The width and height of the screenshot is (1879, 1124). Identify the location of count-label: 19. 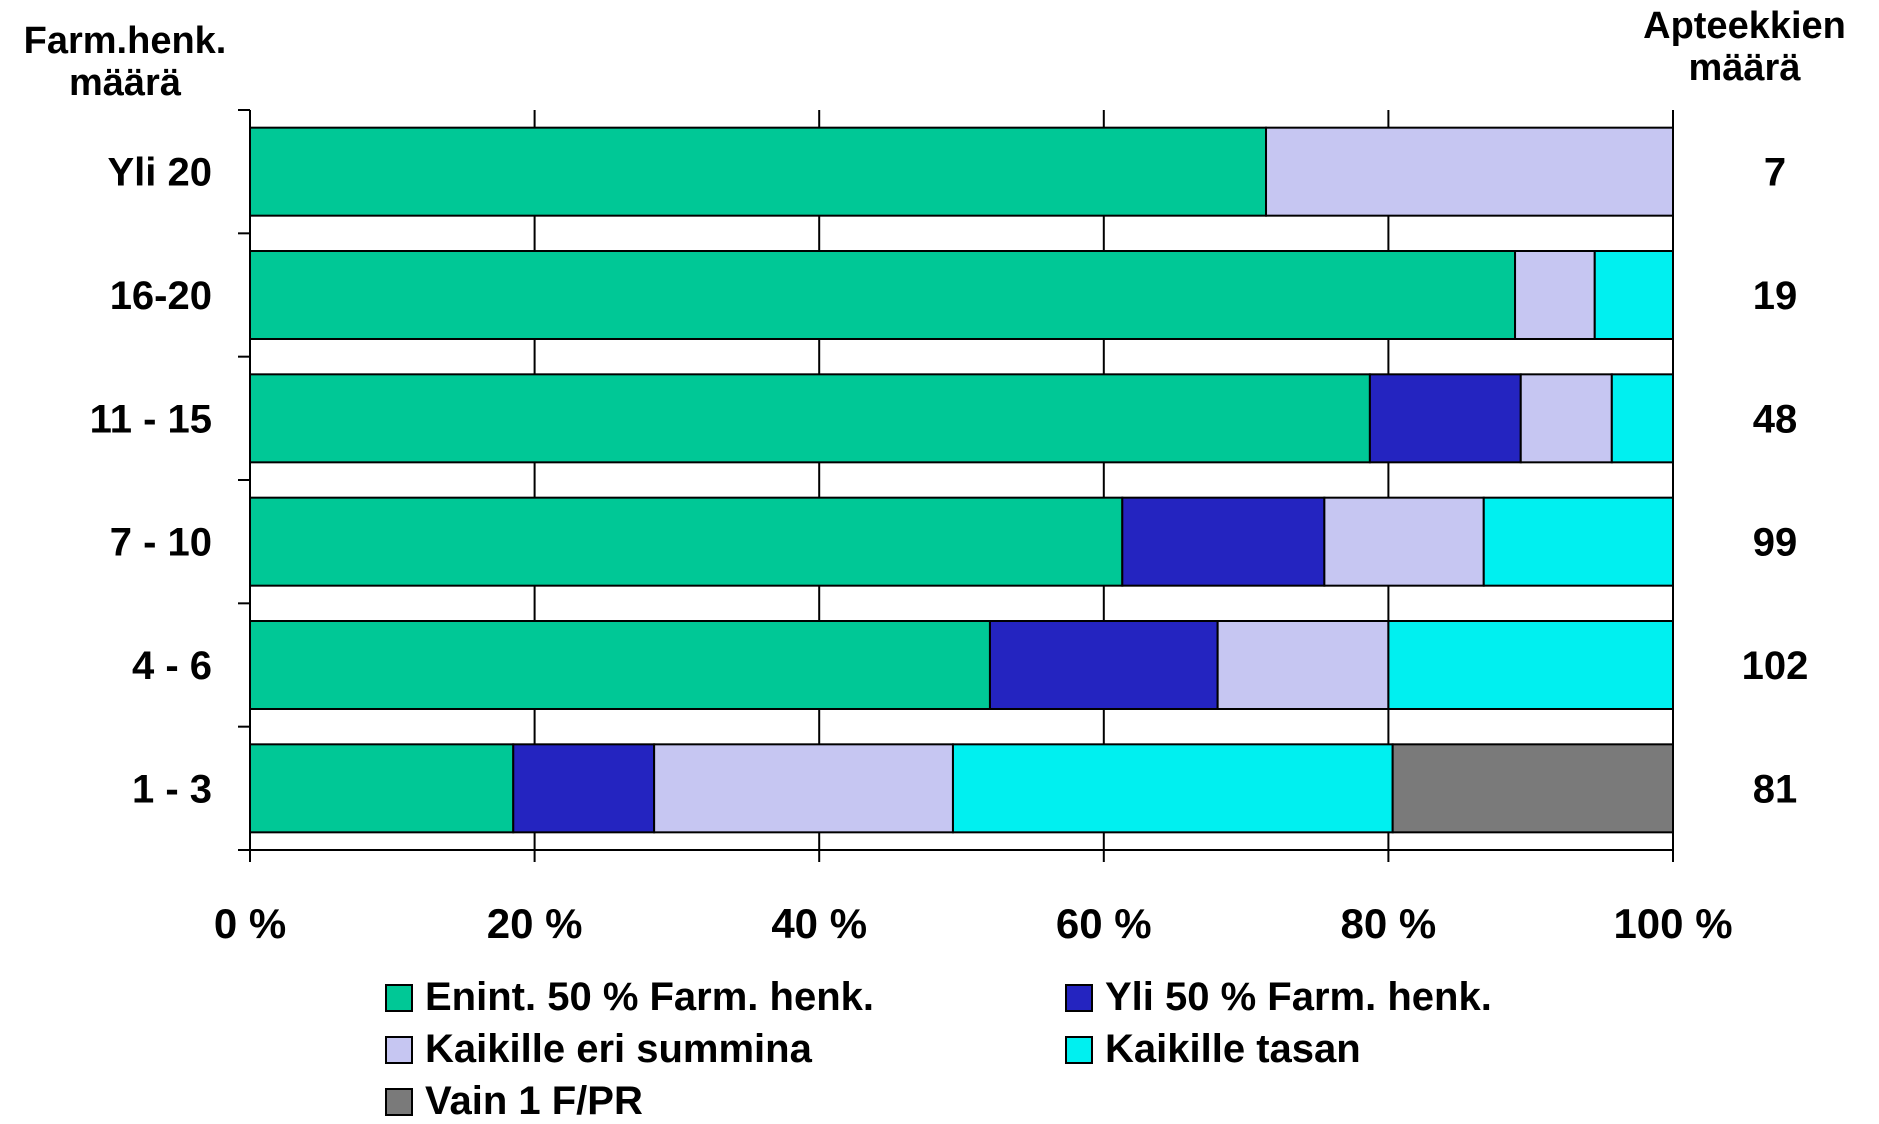
(1775, 296).